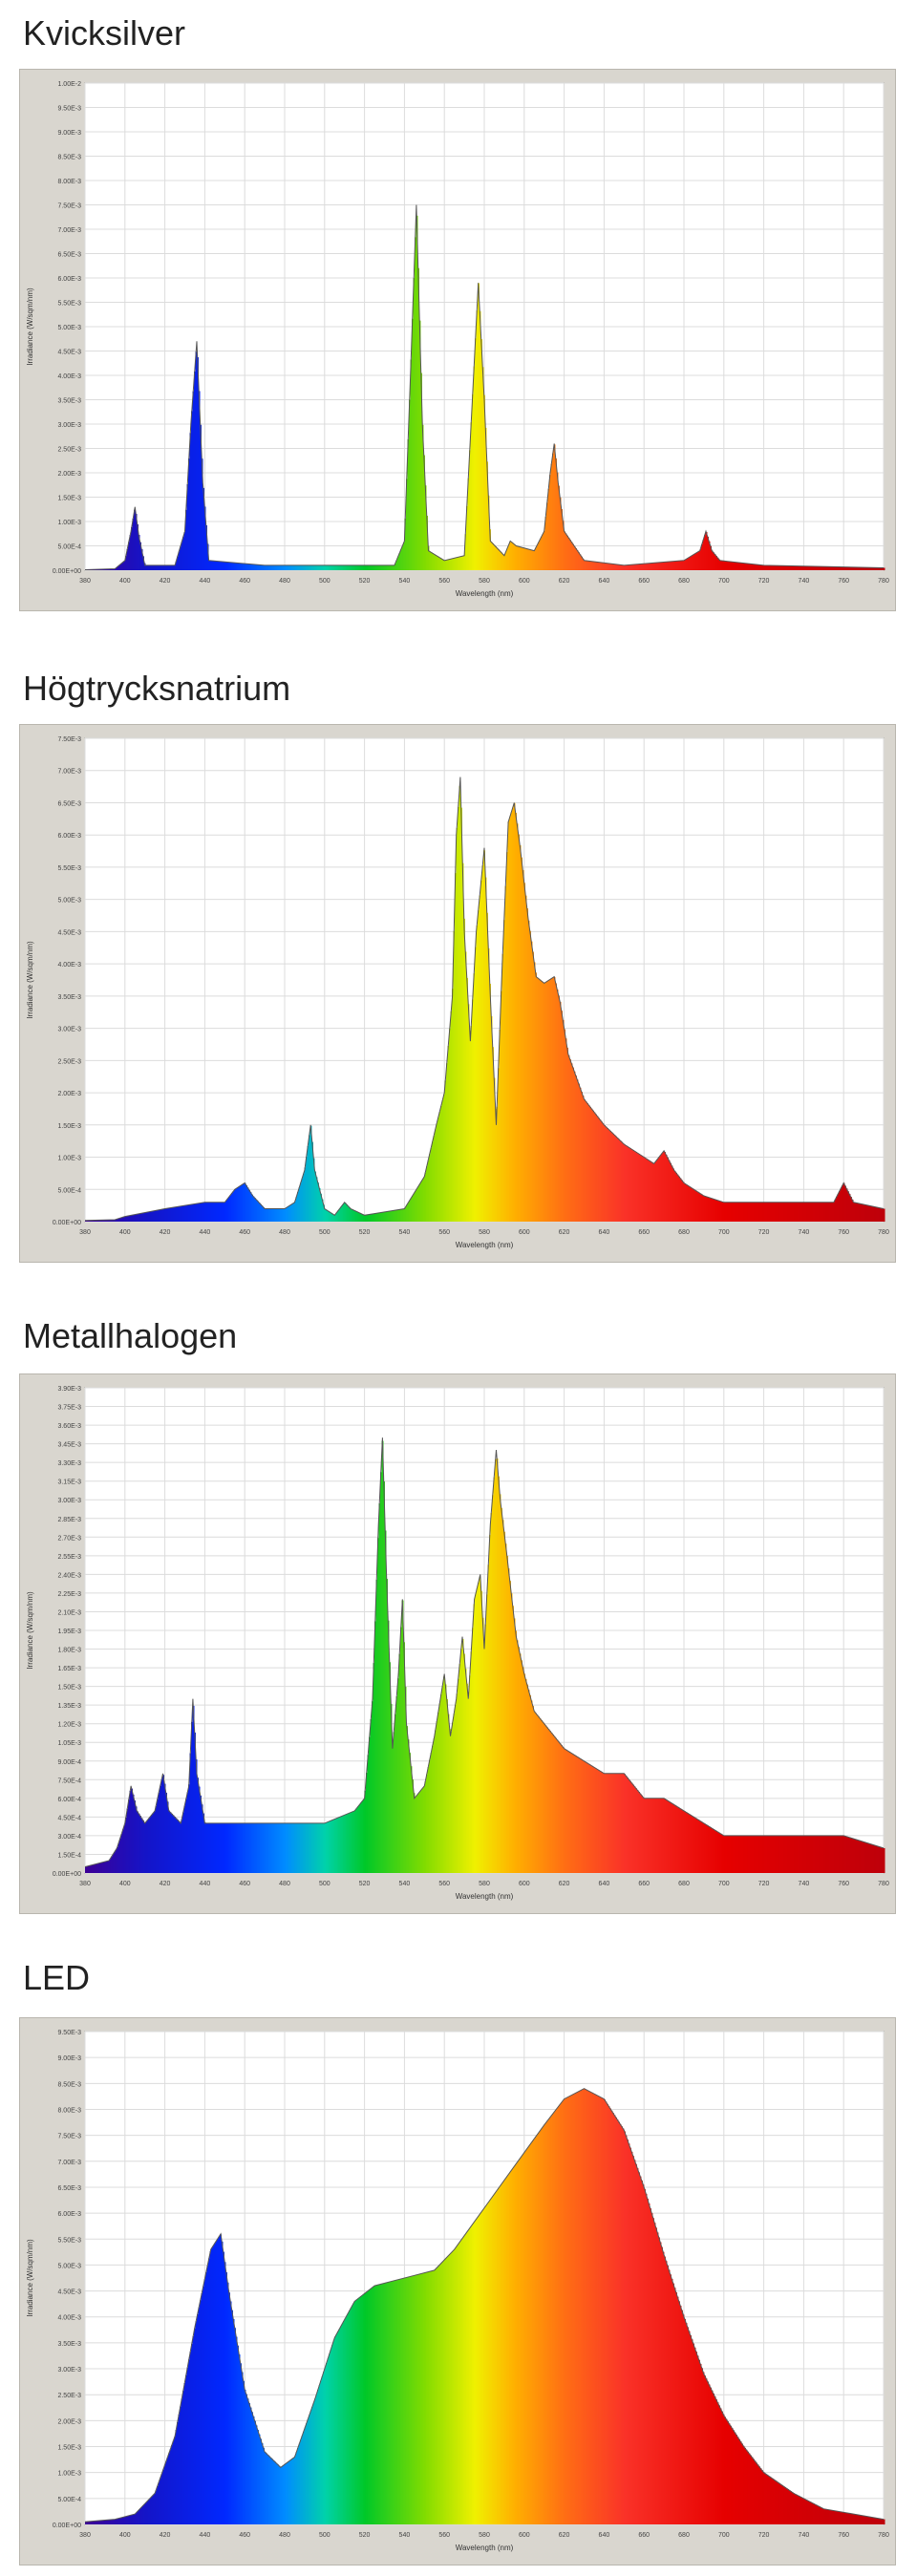  I want to click on chart-title: LED, so click(57, 1977).